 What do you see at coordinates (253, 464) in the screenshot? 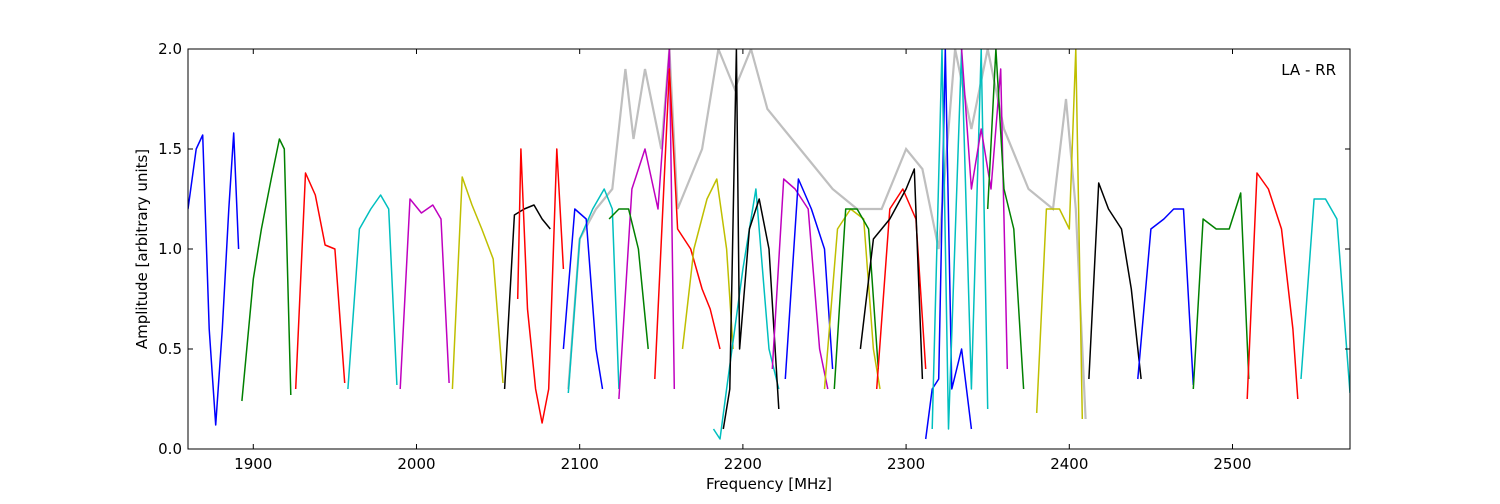
I see `x-tick-label-1900: 1900` at bounding box center [253, 464].